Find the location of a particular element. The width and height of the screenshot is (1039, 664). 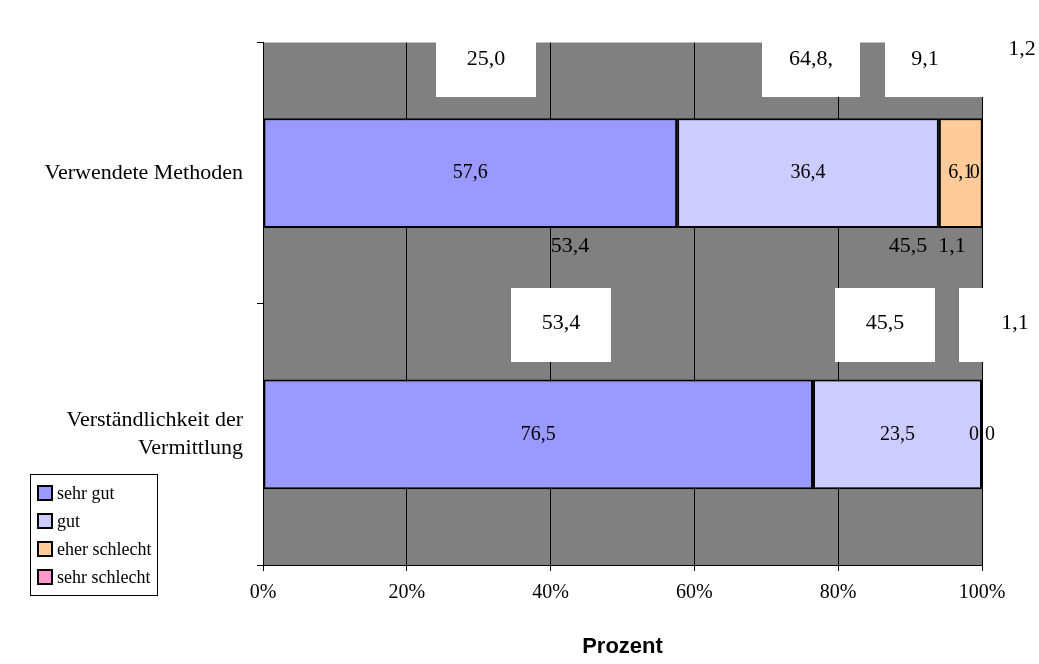

data-label: 57,6 is located at coordinates (470, 171).